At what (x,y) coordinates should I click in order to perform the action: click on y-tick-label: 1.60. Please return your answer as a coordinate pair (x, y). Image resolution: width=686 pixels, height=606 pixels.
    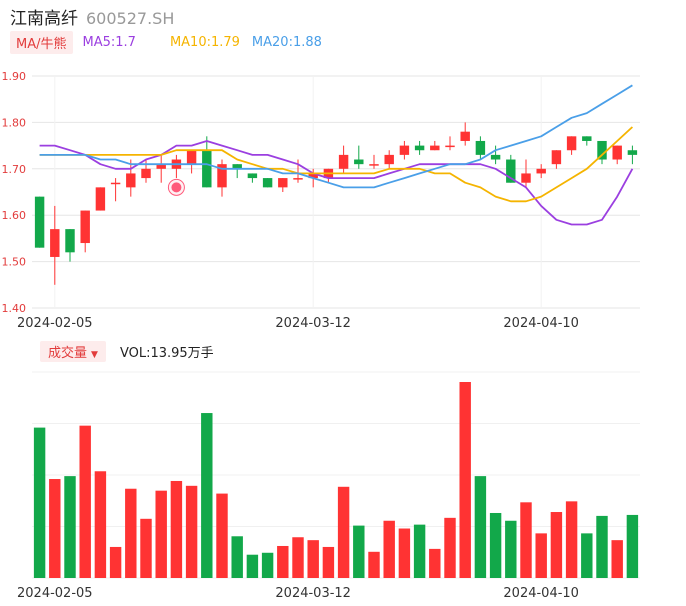
    Looking at the image, I should click on (14, 215).